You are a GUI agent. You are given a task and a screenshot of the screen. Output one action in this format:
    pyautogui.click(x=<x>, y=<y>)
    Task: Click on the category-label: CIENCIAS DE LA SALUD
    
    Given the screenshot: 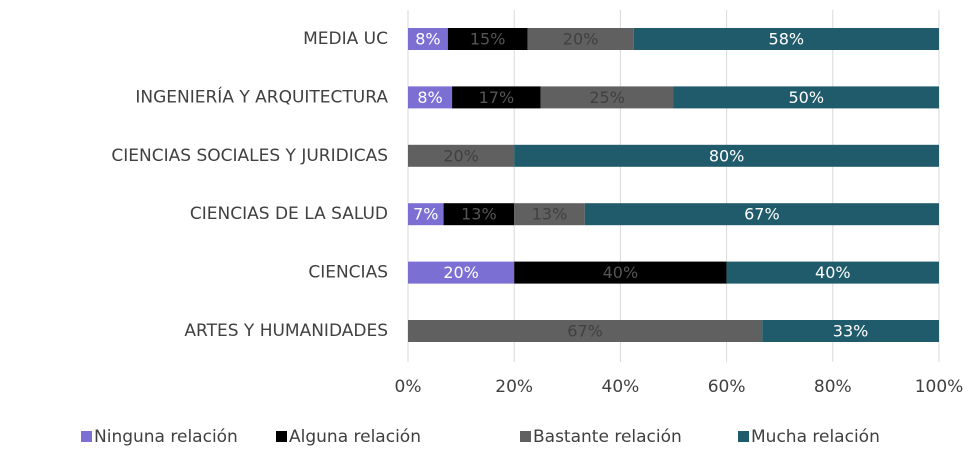 What is the action you would take?
    pyautogui.click(x=289, y=214)
    